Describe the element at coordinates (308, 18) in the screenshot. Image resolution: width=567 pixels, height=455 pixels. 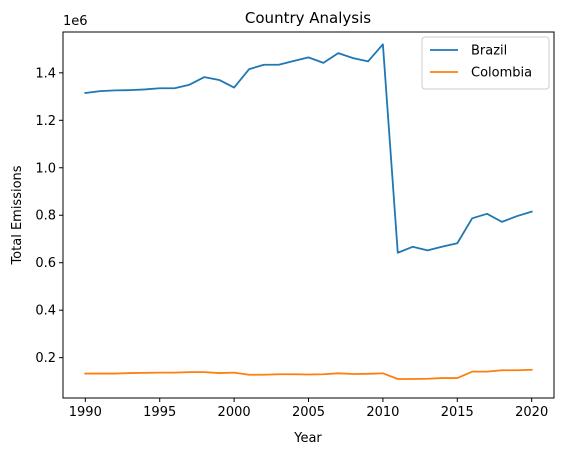
I see `chart-title: Country Analysis` at that location.